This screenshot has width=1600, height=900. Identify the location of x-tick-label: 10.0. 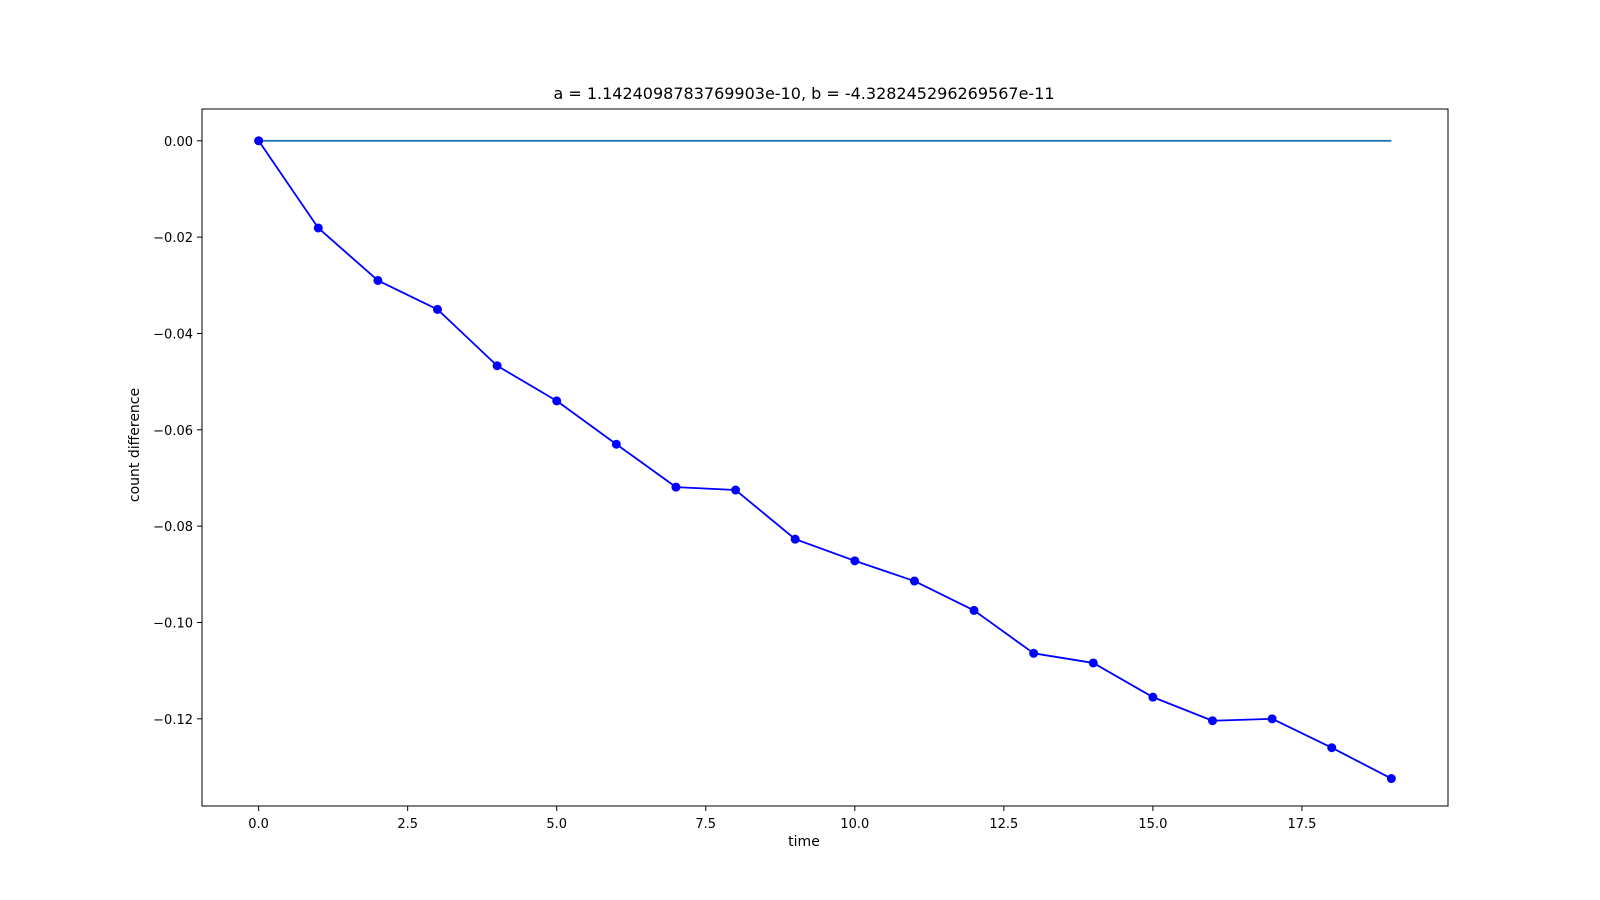
(854, 824).